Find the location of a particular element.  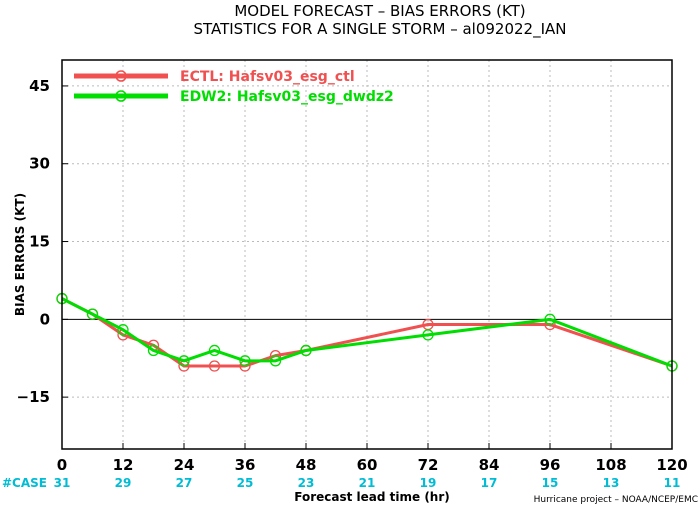

case-count: 19 is located at coordinates (428, 483).